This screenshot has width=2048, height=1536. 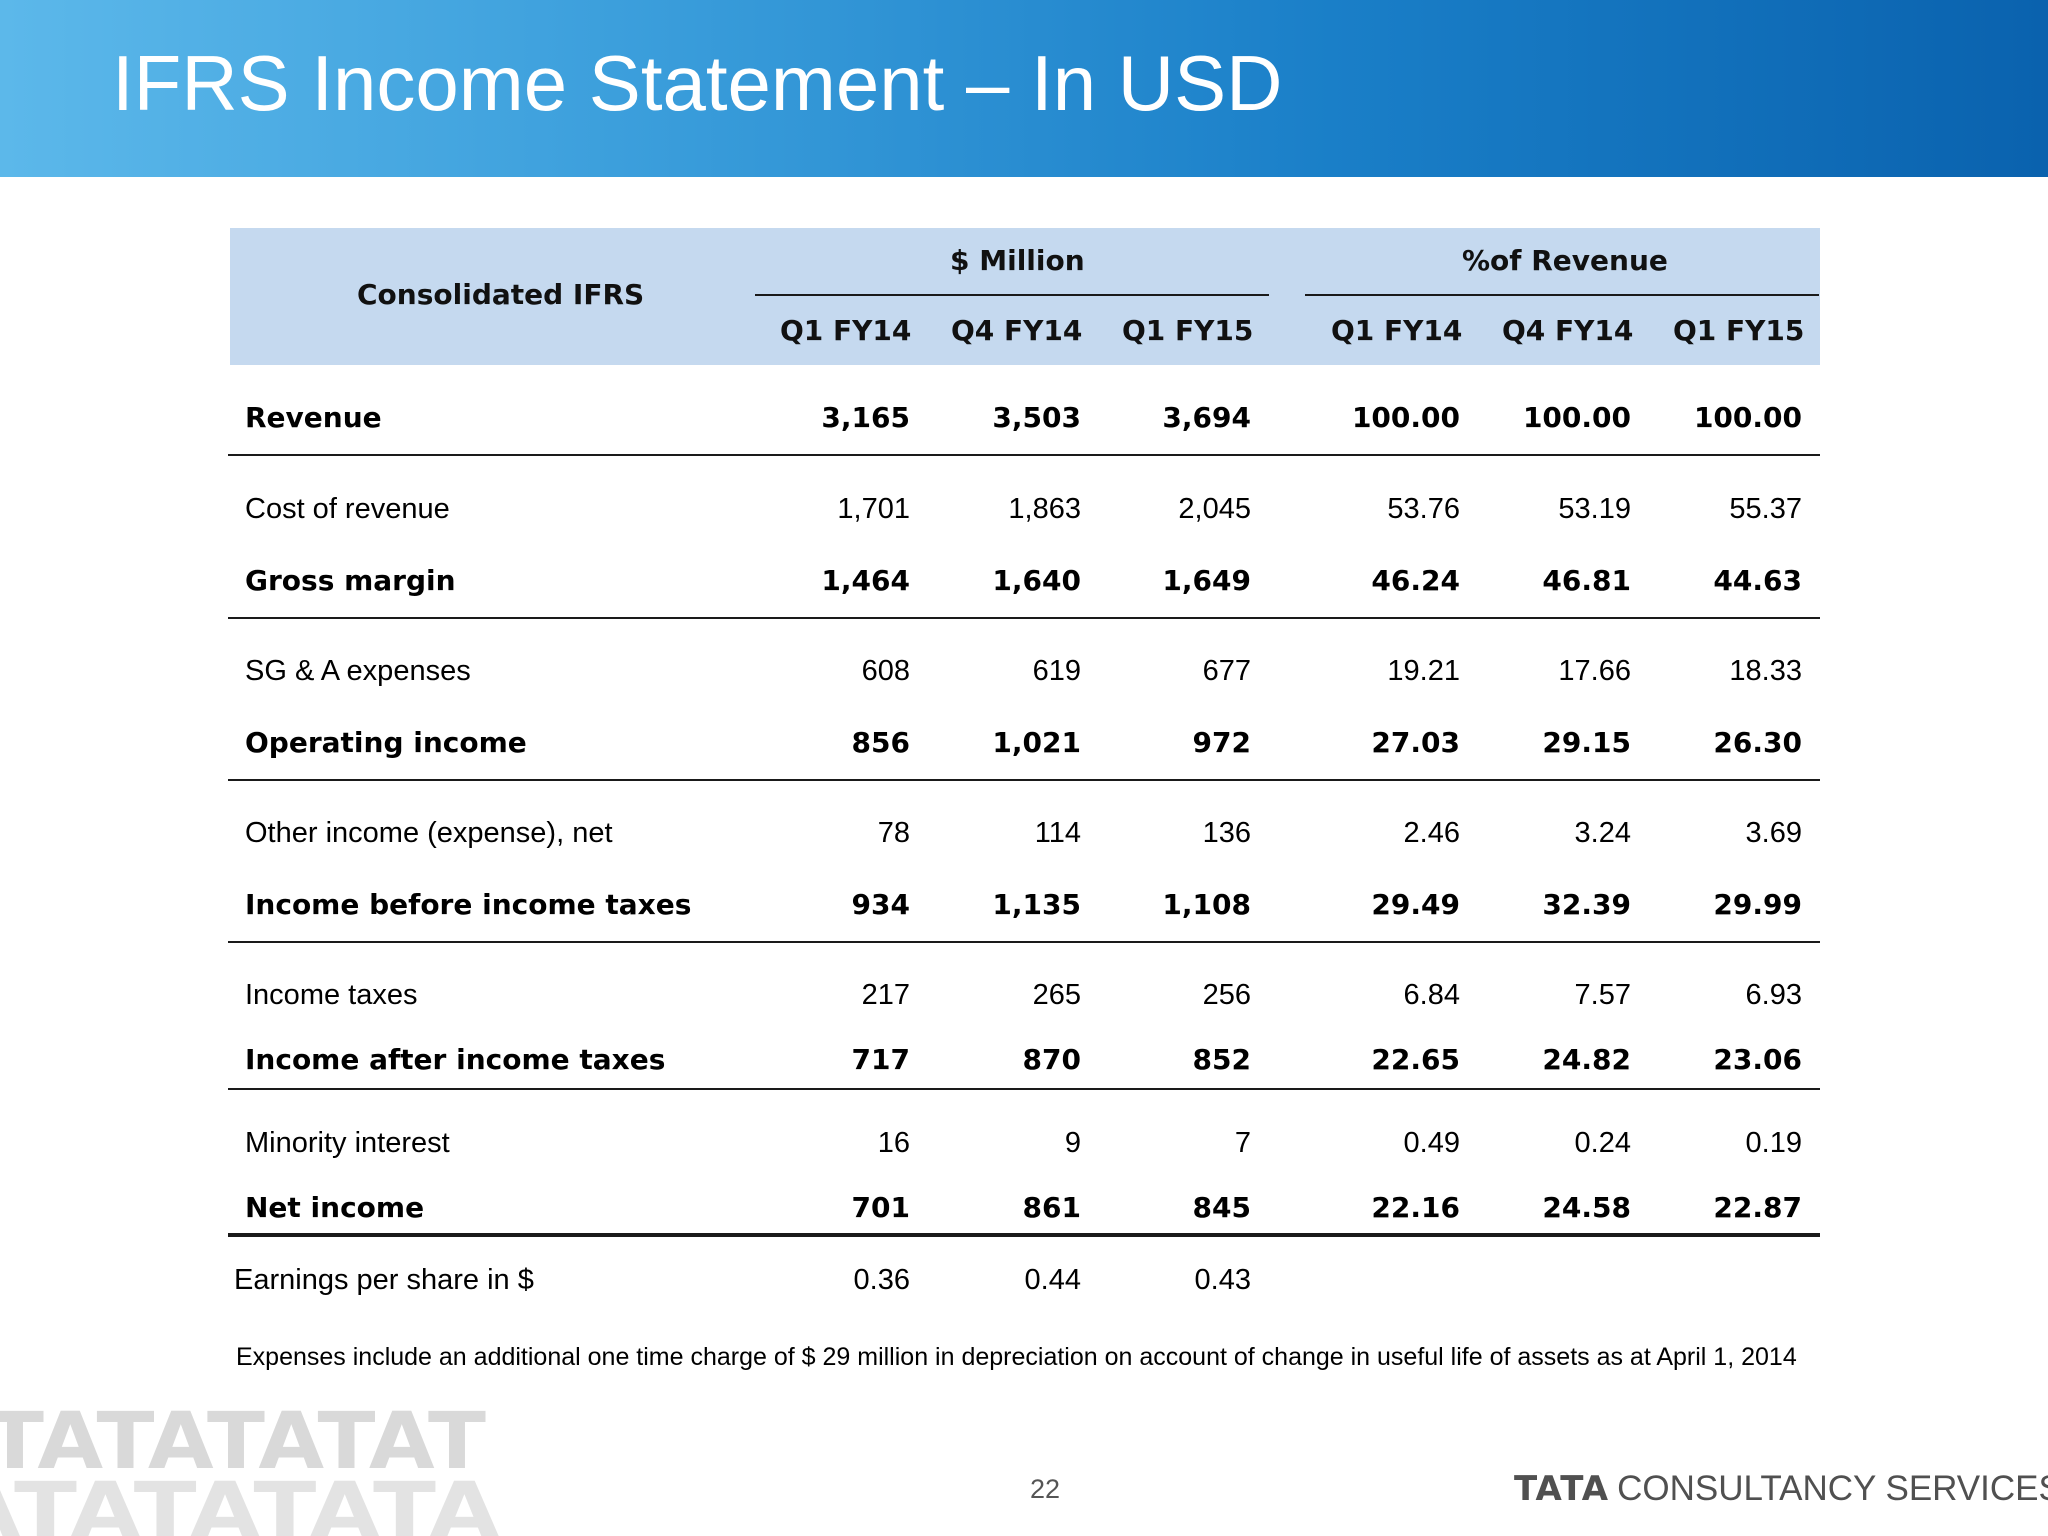 What do you see at coordinates (893, 1143) in the screenshot?
I see `table-cell: 16` at bounding box center [893, 1143].